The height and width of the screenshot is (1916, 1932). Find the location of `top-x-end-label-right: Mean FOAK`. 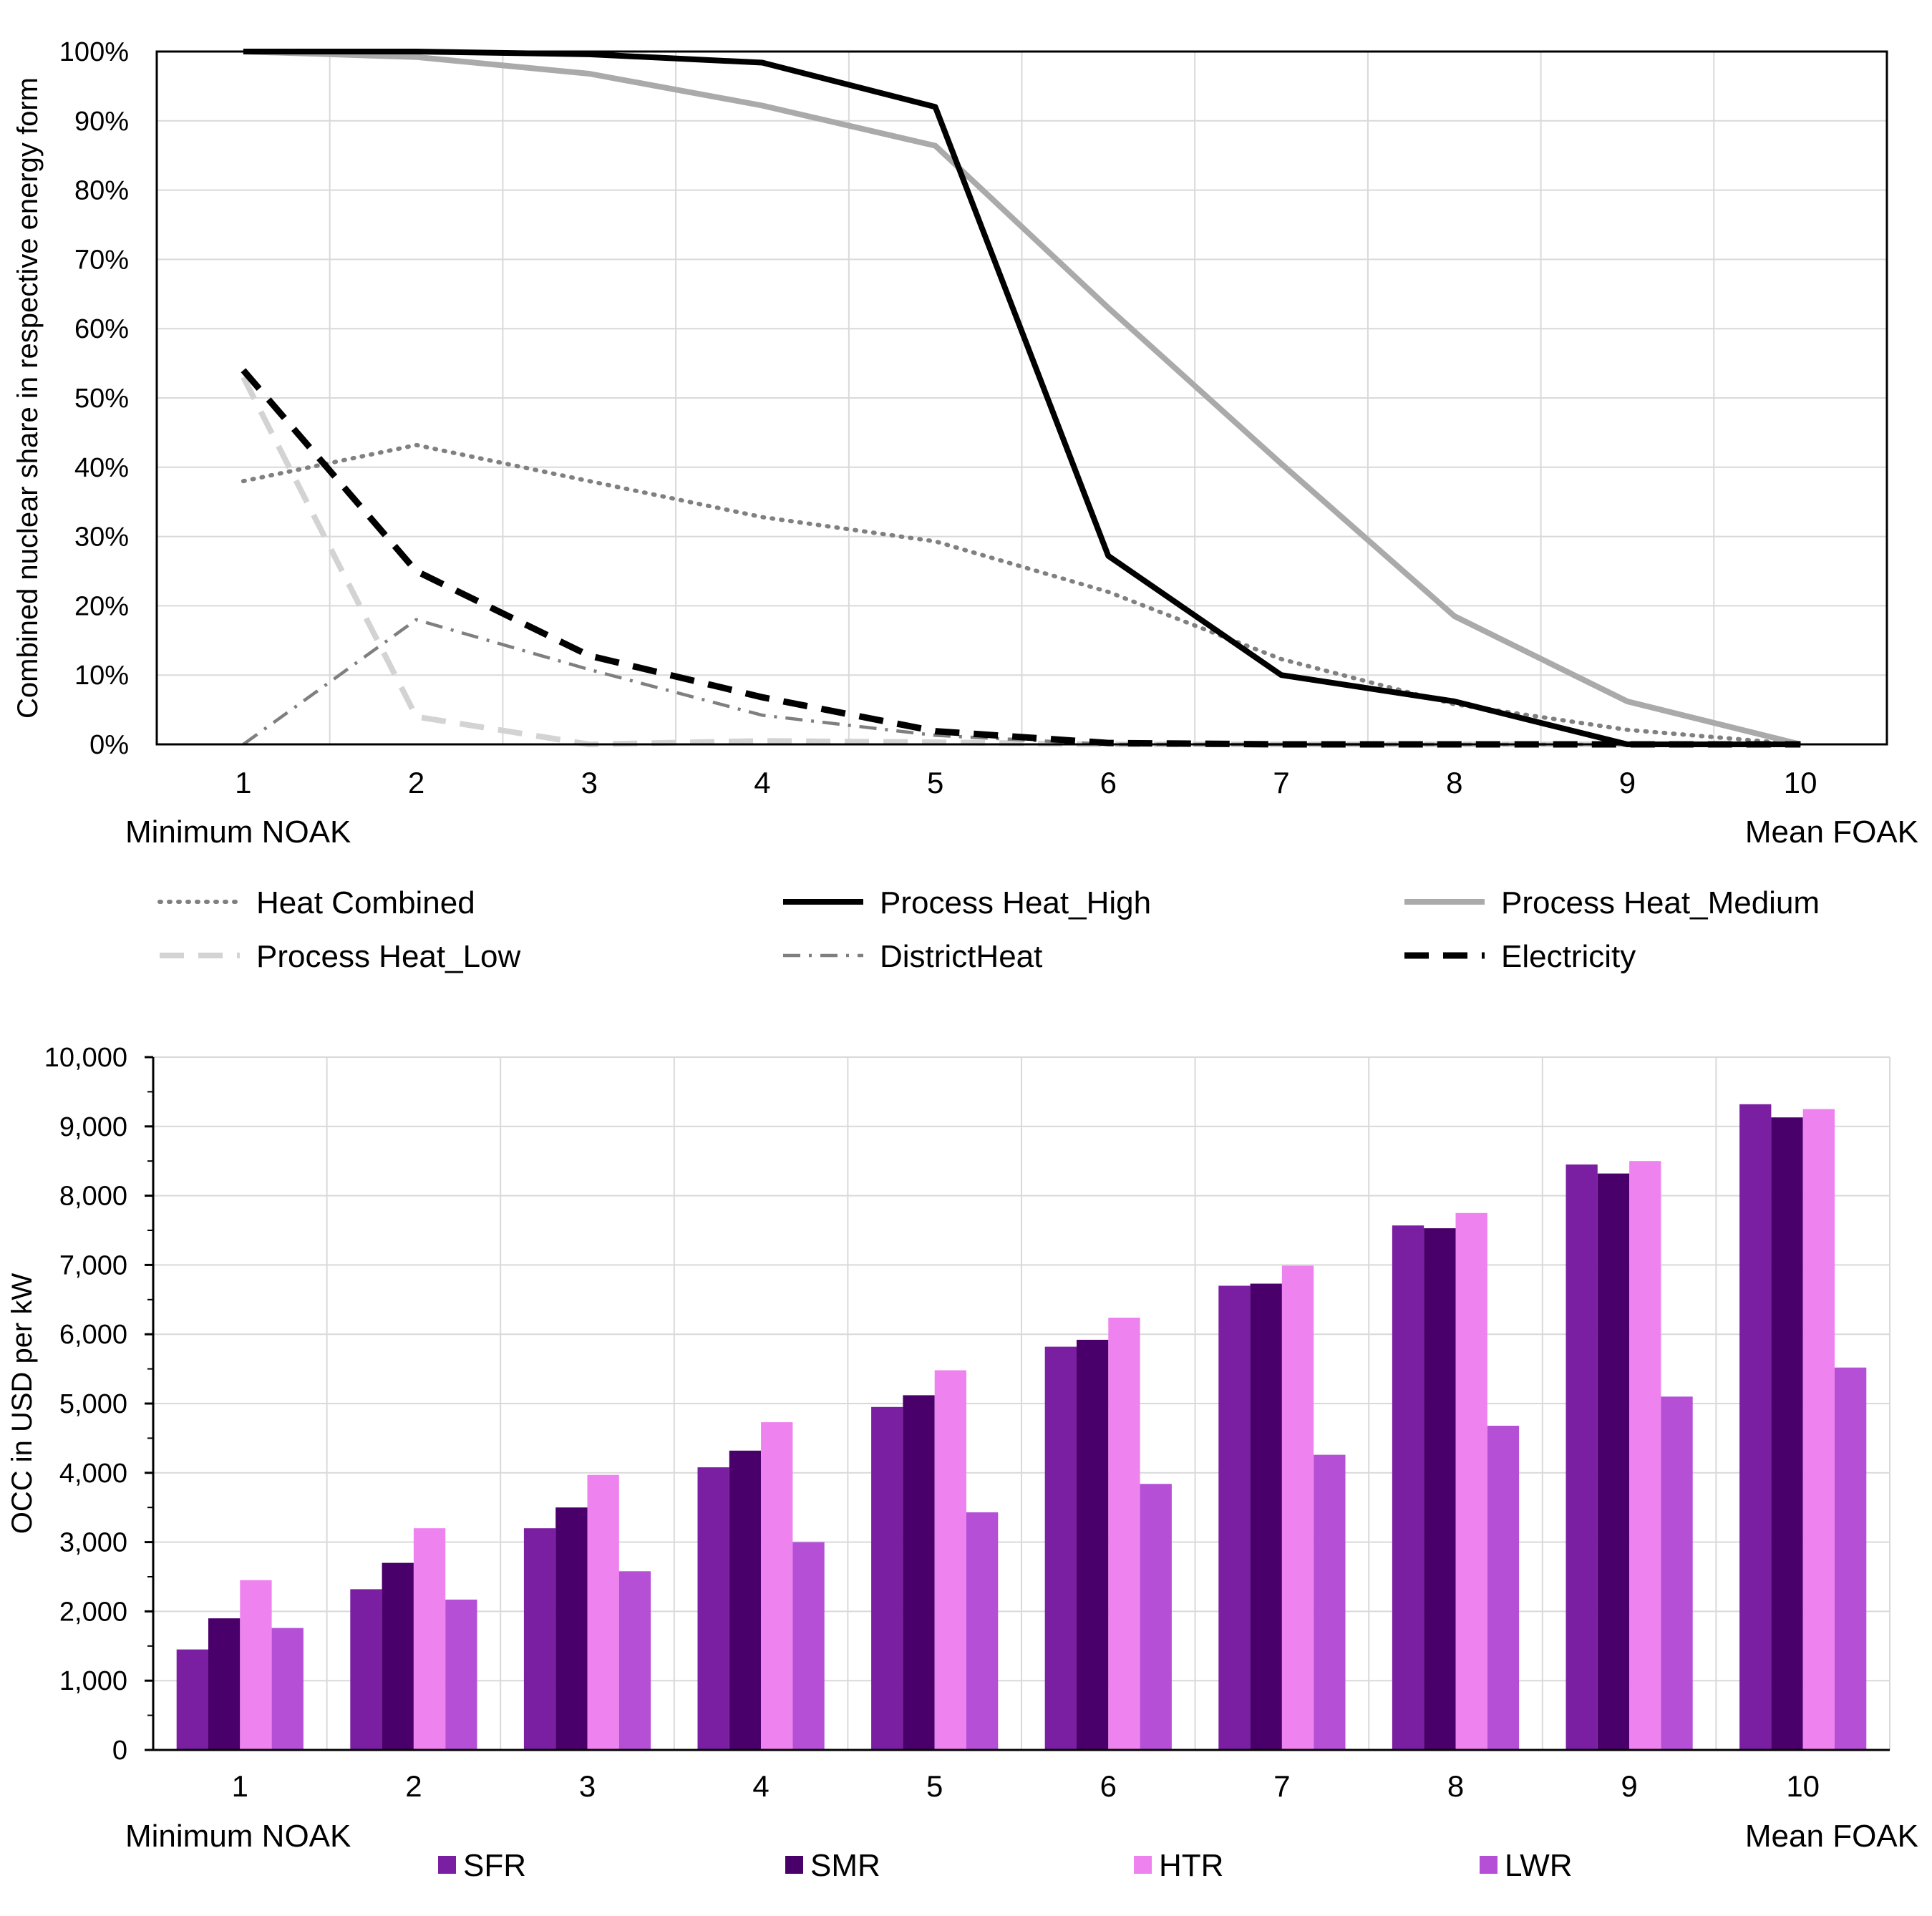

top-x-end-label-right: Mean FOAK is located at coordinates (1831, 832).